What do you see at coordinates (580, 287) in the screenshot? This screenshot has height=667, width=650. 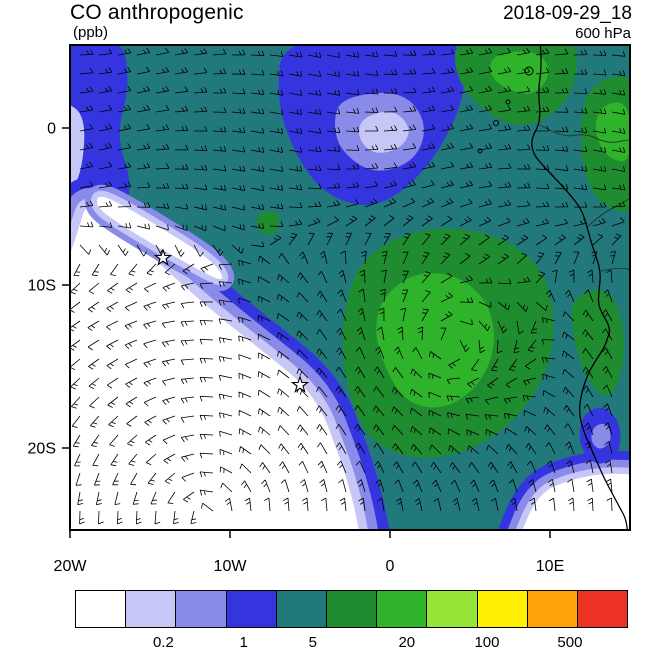 I see `africa-coastline` at bounding box center [580, 287].